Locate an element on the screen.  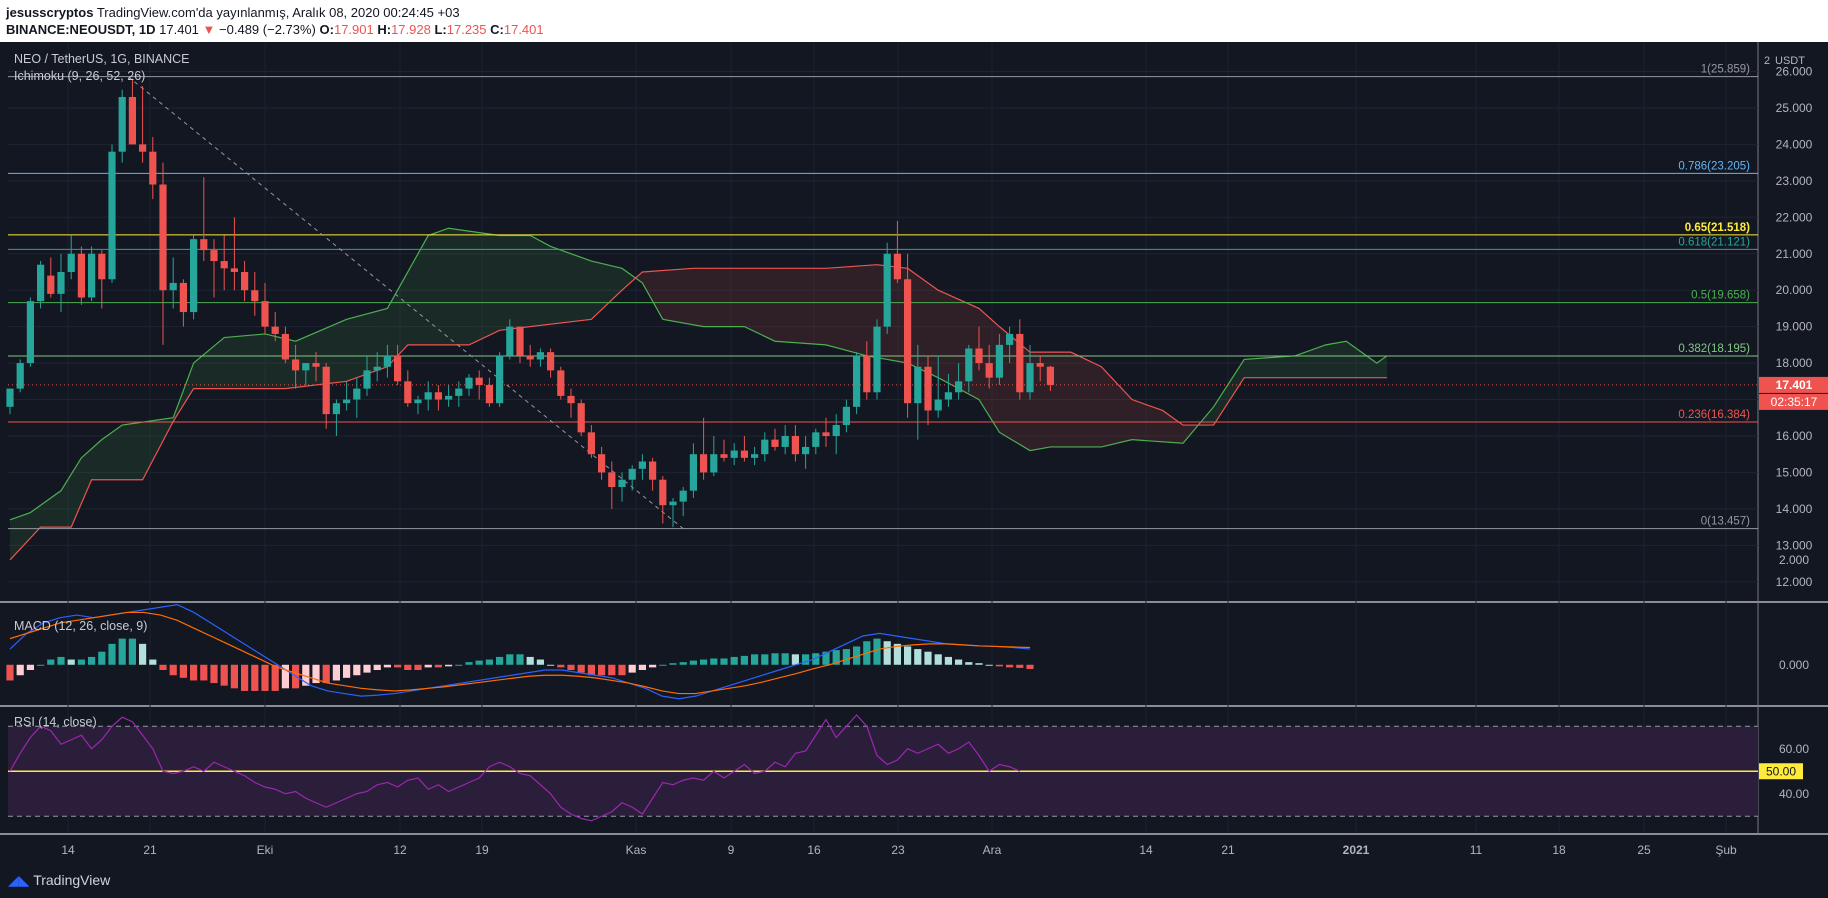
brand-logo: ◢◣ TradingView is located at coordinates (59, 880).